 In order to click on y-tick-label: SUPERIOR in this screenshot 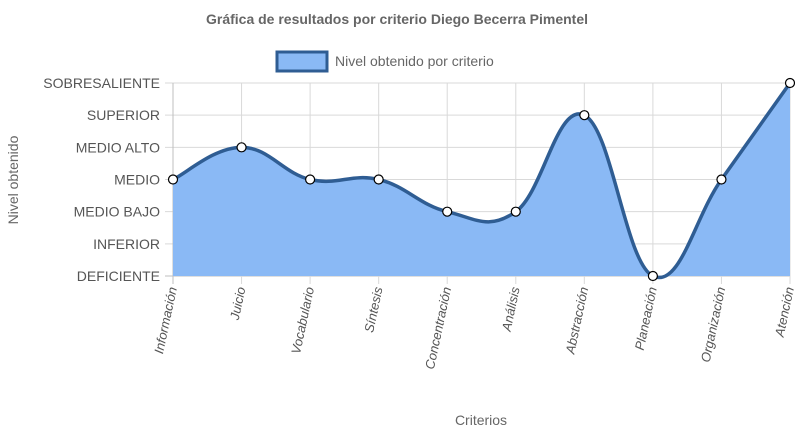, I will do `click(123, 115)`.